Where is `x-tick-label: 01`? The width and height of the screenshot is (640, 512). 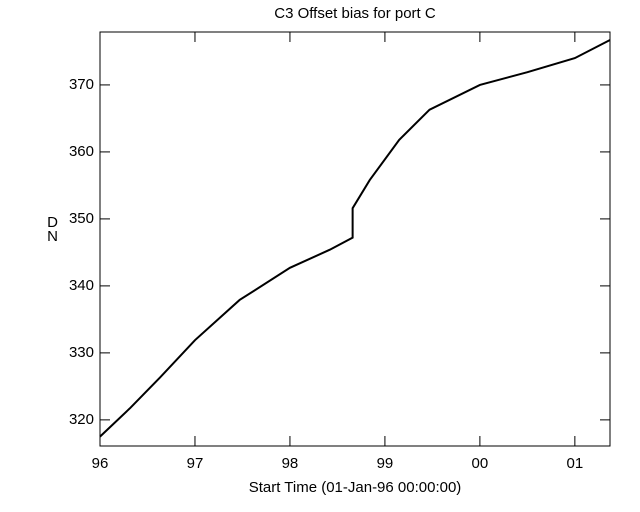 x-tick-label: 01 is located at coordinates (575, 463).